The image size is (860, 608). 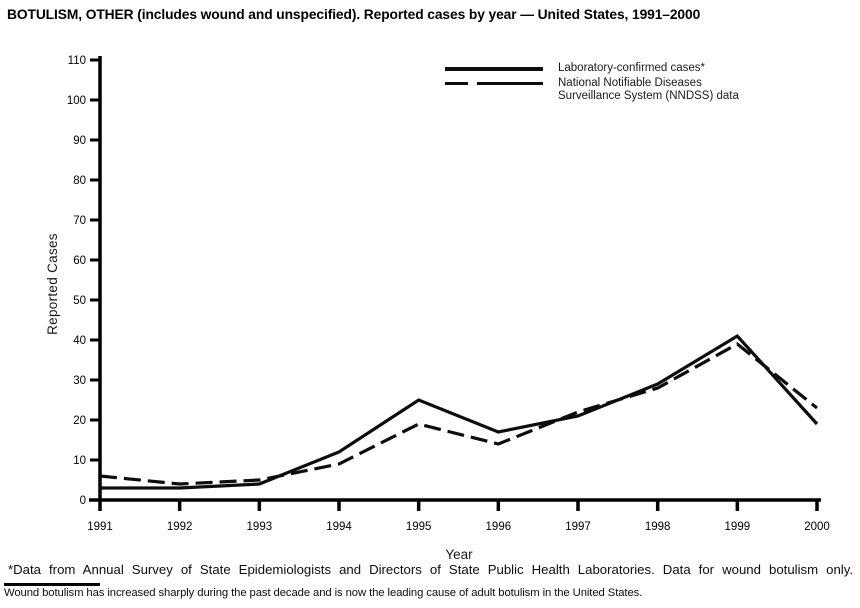 I want to click on x-tick-label: 1999, so click(x=738, y=527).